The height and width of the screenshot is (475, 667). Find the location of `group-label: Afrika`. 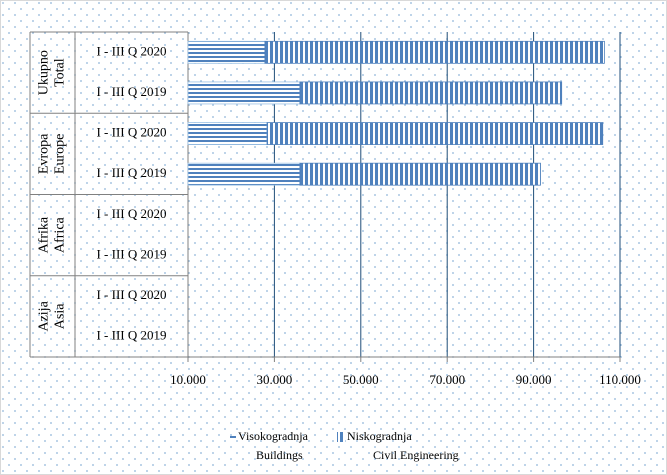

group-label: Afrika is located at coordinates (44, 234).